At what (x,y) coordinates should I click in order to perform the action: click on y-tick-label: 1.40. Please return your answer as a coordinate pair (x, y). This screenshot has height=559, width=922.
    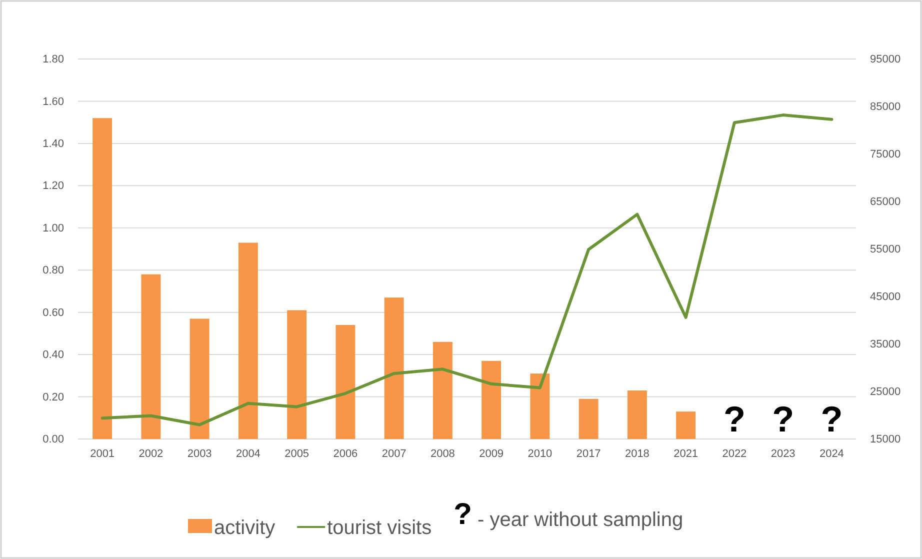
    Looking at the image, I should click on (53, 144).